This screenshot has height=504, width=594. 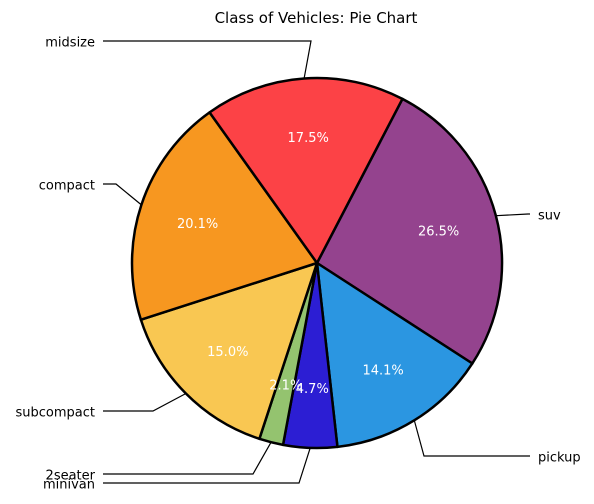 I want to click on category-label-compact: compact, so click(x=67, y=186).